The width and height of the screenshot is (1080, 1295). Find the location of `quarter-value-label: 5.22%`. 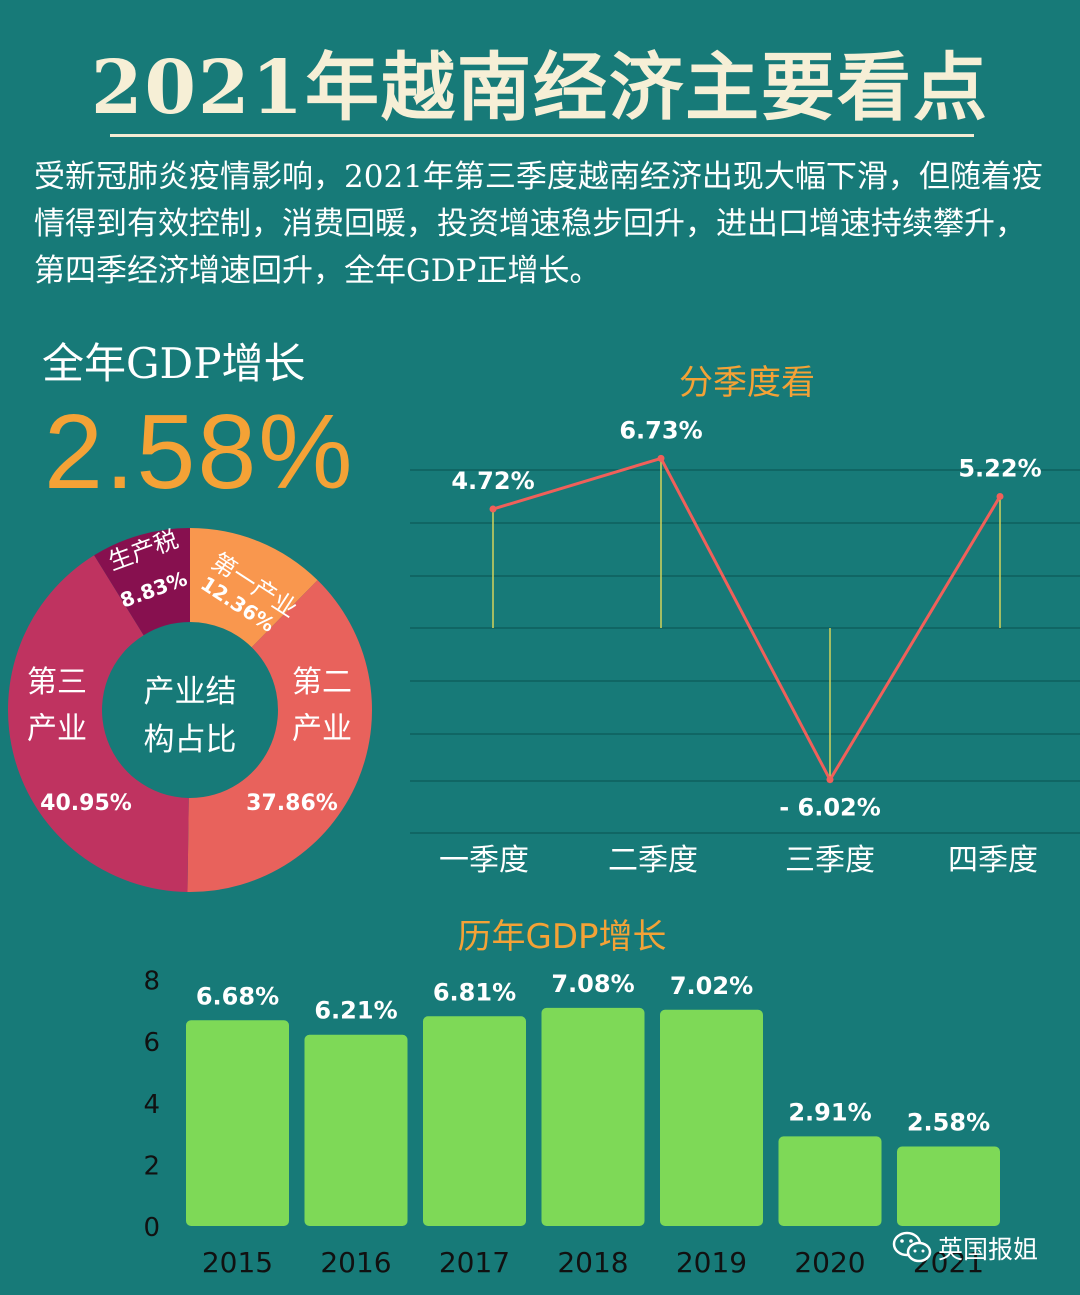

quarter-value-label: 5.22% is located at coordinates (999, 468).